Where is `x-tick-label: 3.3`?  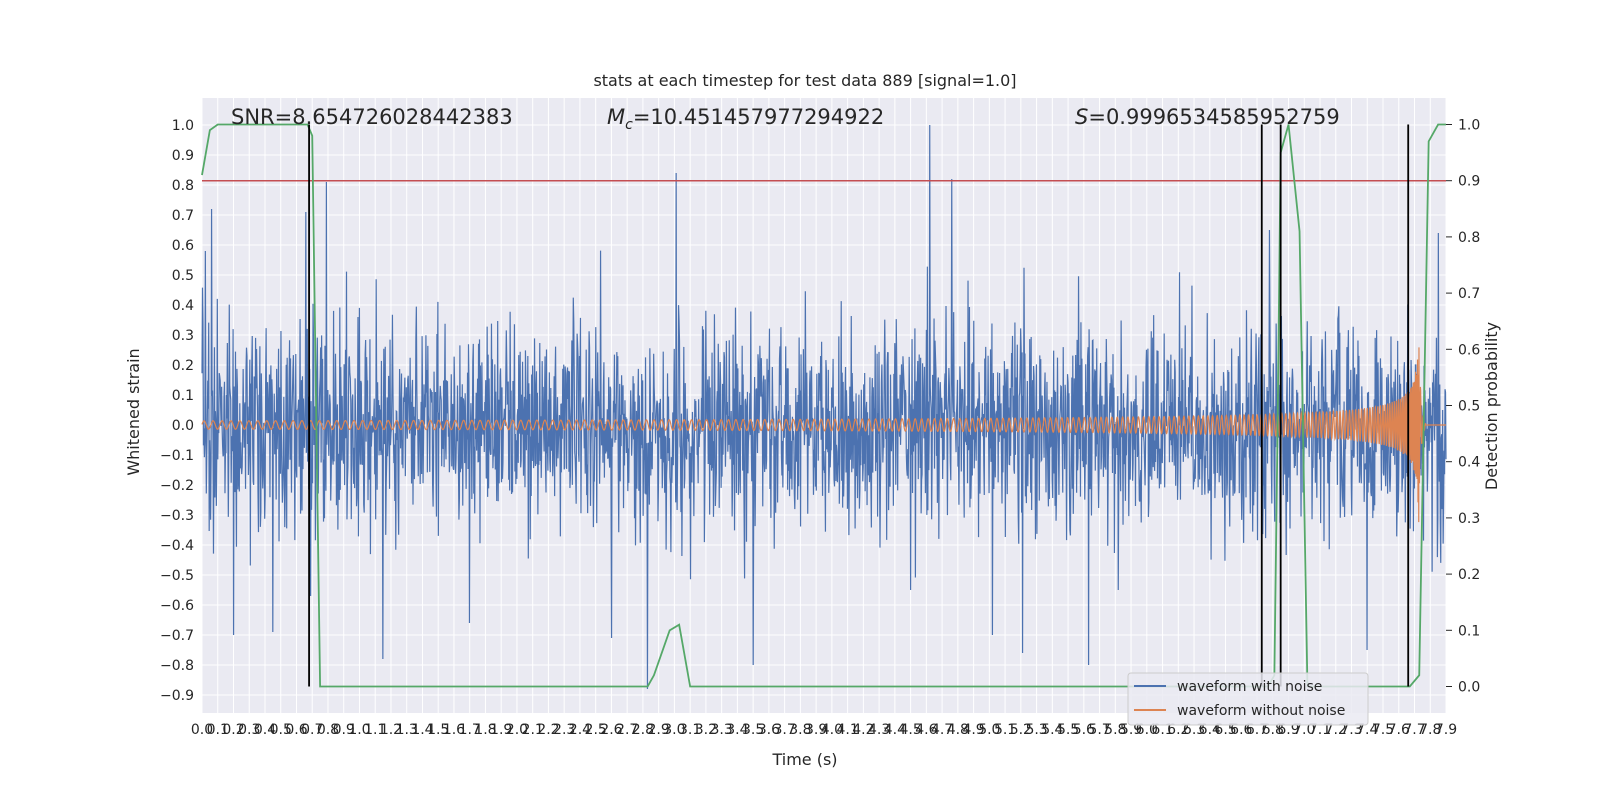 x-tick-label: 3.3 is located at coordinates (722, 730).